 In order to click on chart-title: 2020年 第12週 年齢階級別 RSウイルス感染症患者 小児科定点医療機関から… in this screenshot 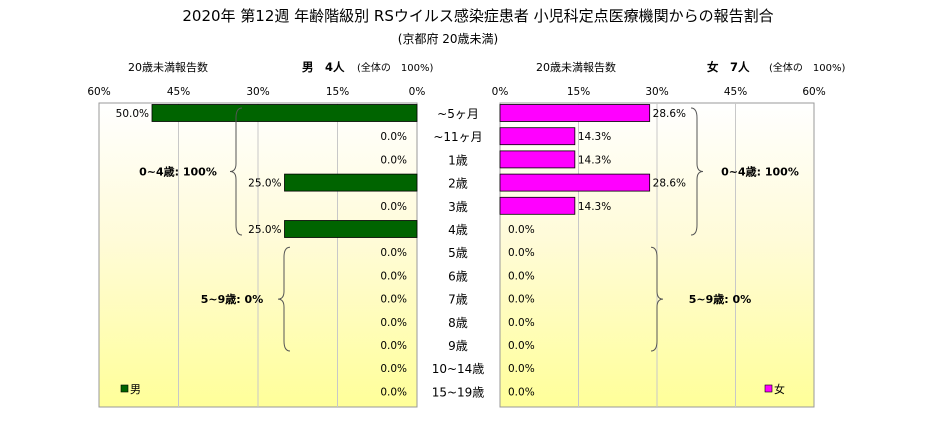, I will do `click(477, 16)`.